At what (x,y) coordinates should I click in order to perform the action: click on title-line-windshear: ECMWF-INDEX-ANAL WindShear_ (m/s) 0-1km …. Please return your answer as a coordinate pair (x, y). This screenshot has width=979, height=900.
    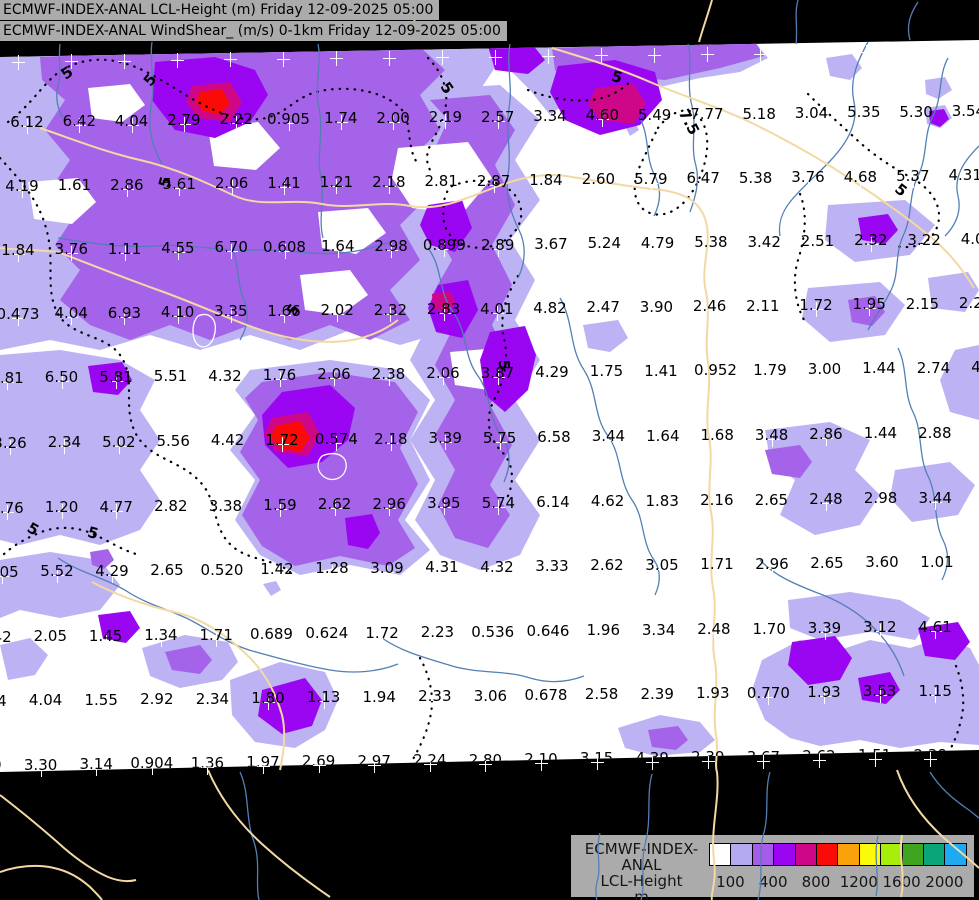
    Looking at the image, I should click on (253, 31).